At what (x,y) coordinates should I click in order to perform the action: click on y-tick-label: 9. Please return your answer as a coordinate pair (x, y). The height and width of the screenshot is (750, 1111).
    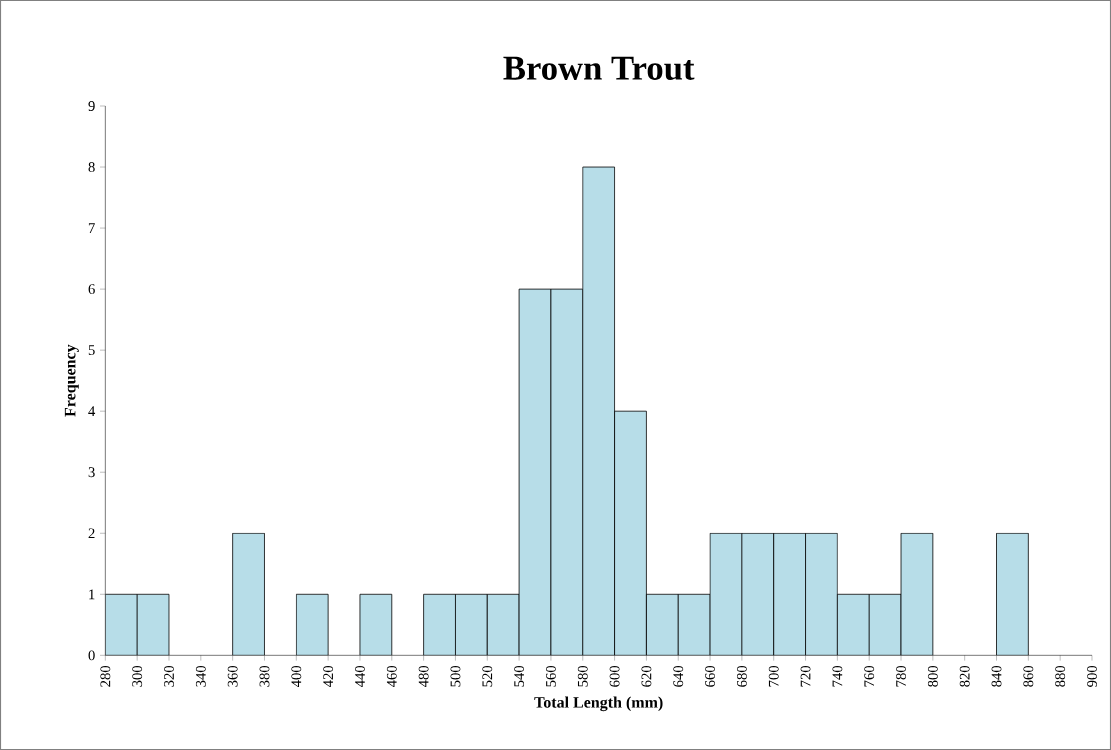
    Looking at the image, I should click on (91, 106).